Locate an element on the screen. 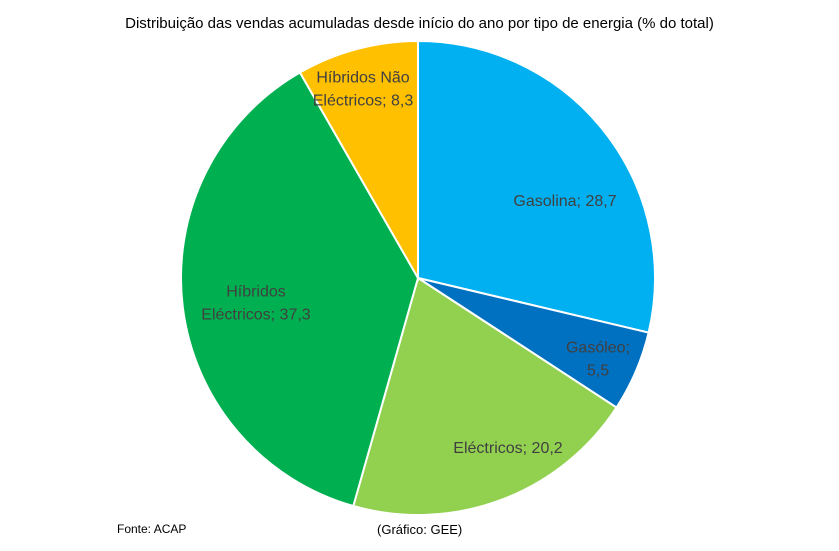 The image size is (839, 551). source-note: Fonte: ACAP is located at coordinates (152, 529).